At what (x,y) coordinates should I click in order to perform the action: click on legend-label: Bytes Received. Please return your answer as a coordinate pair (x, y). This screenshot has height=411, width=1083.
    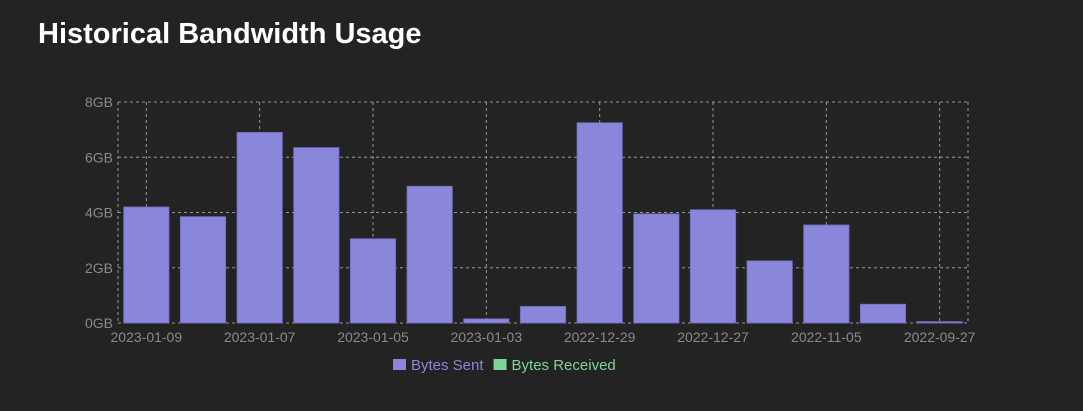
    Looking at the image, I should click on (564, 365).